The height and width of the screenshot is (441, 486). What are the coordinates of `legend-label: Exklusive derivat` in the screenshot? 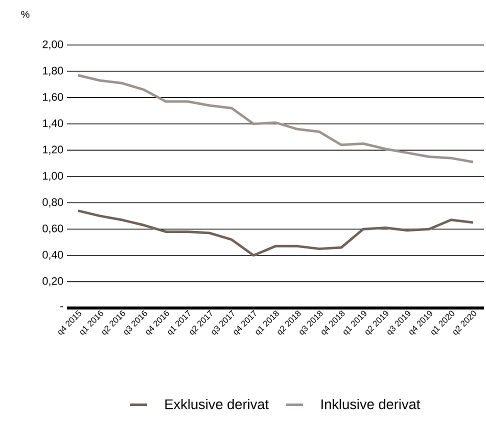 It's located at (217, 404).